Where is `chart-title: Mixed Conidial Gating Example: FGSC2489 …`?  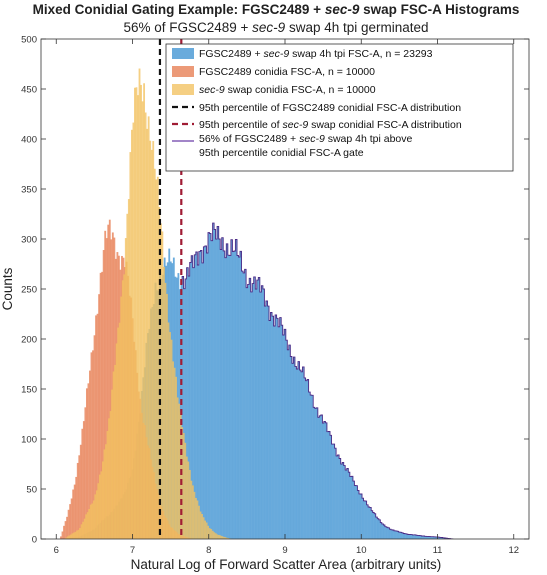
chart-title: Mixed Conidial Gating Example: FGSC2489 … is located at coordinates (276, 9).